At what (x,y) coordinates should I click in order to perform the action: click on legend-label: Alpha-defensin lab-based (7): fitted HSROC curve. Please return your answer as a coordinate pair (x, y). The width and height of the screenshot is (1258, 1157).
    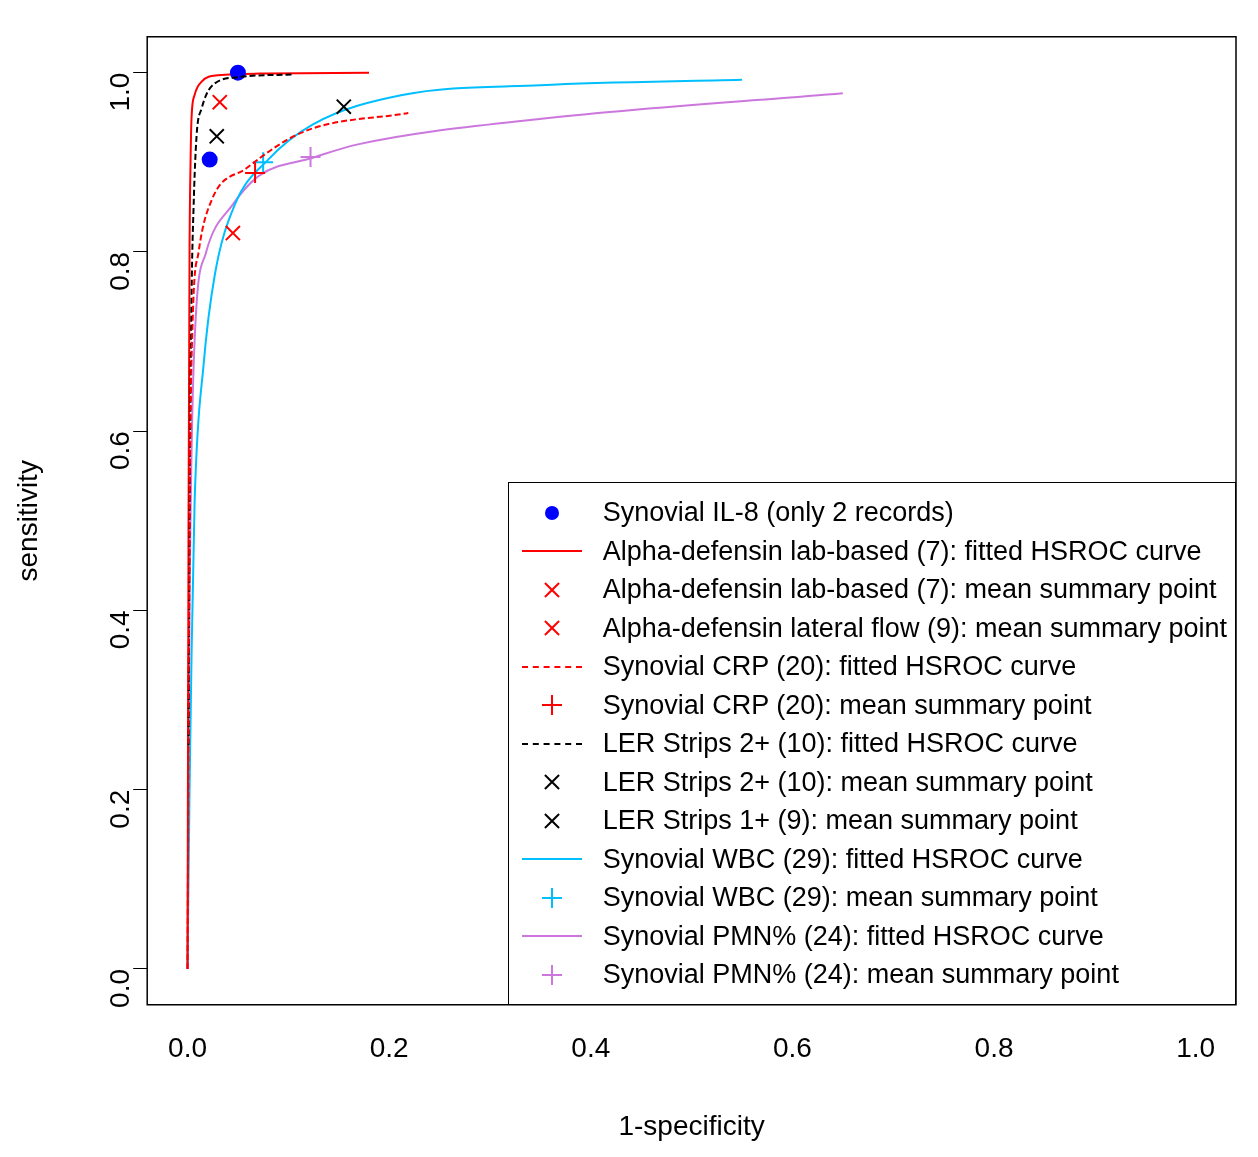
    Looking at the image, I should click on (902, 551).